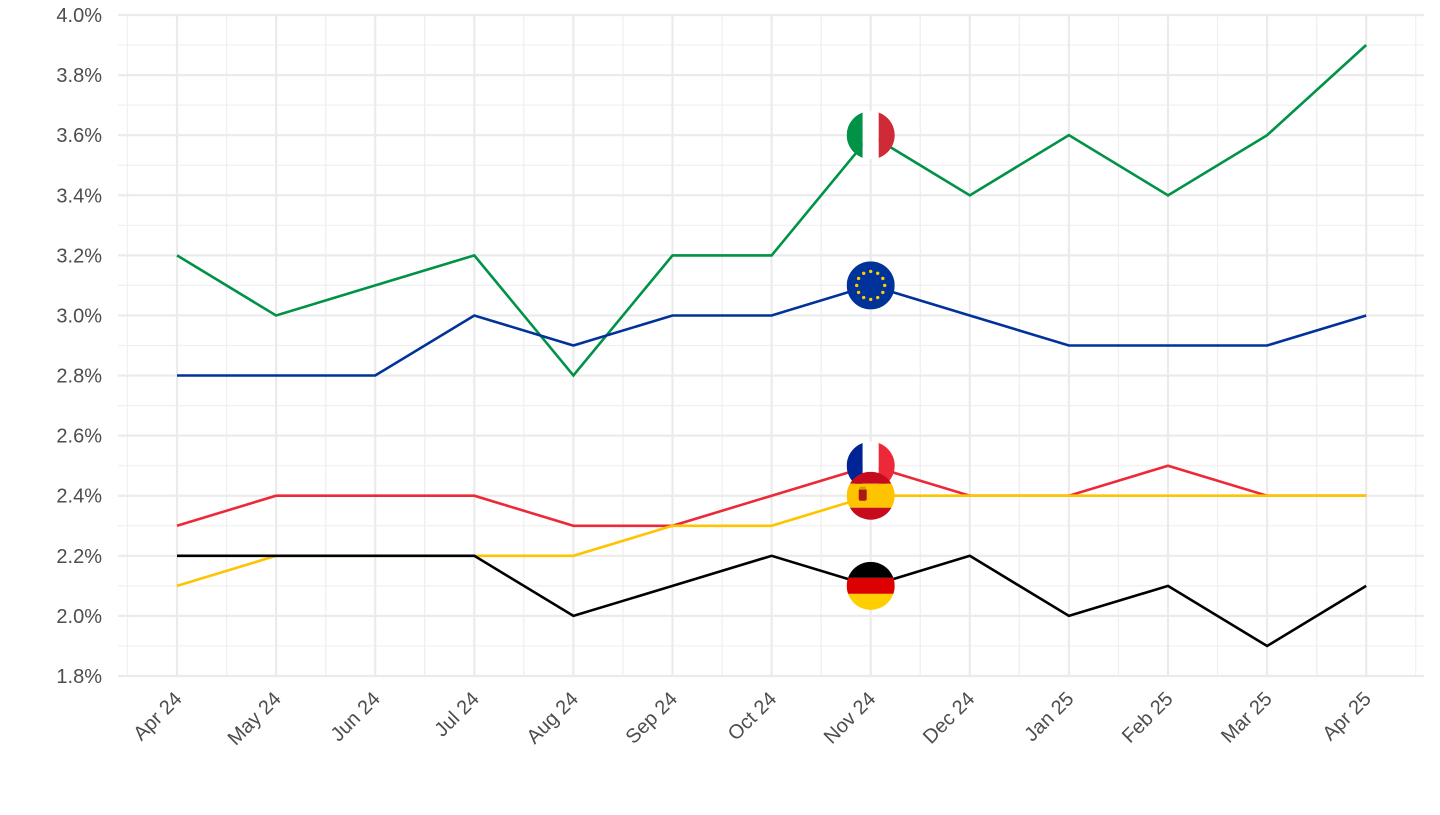 The image size is (1440, 815). Describe the element at coordinates (652, 718) in the screenshot. I see `x-tick-label: Sep 24` at that location.